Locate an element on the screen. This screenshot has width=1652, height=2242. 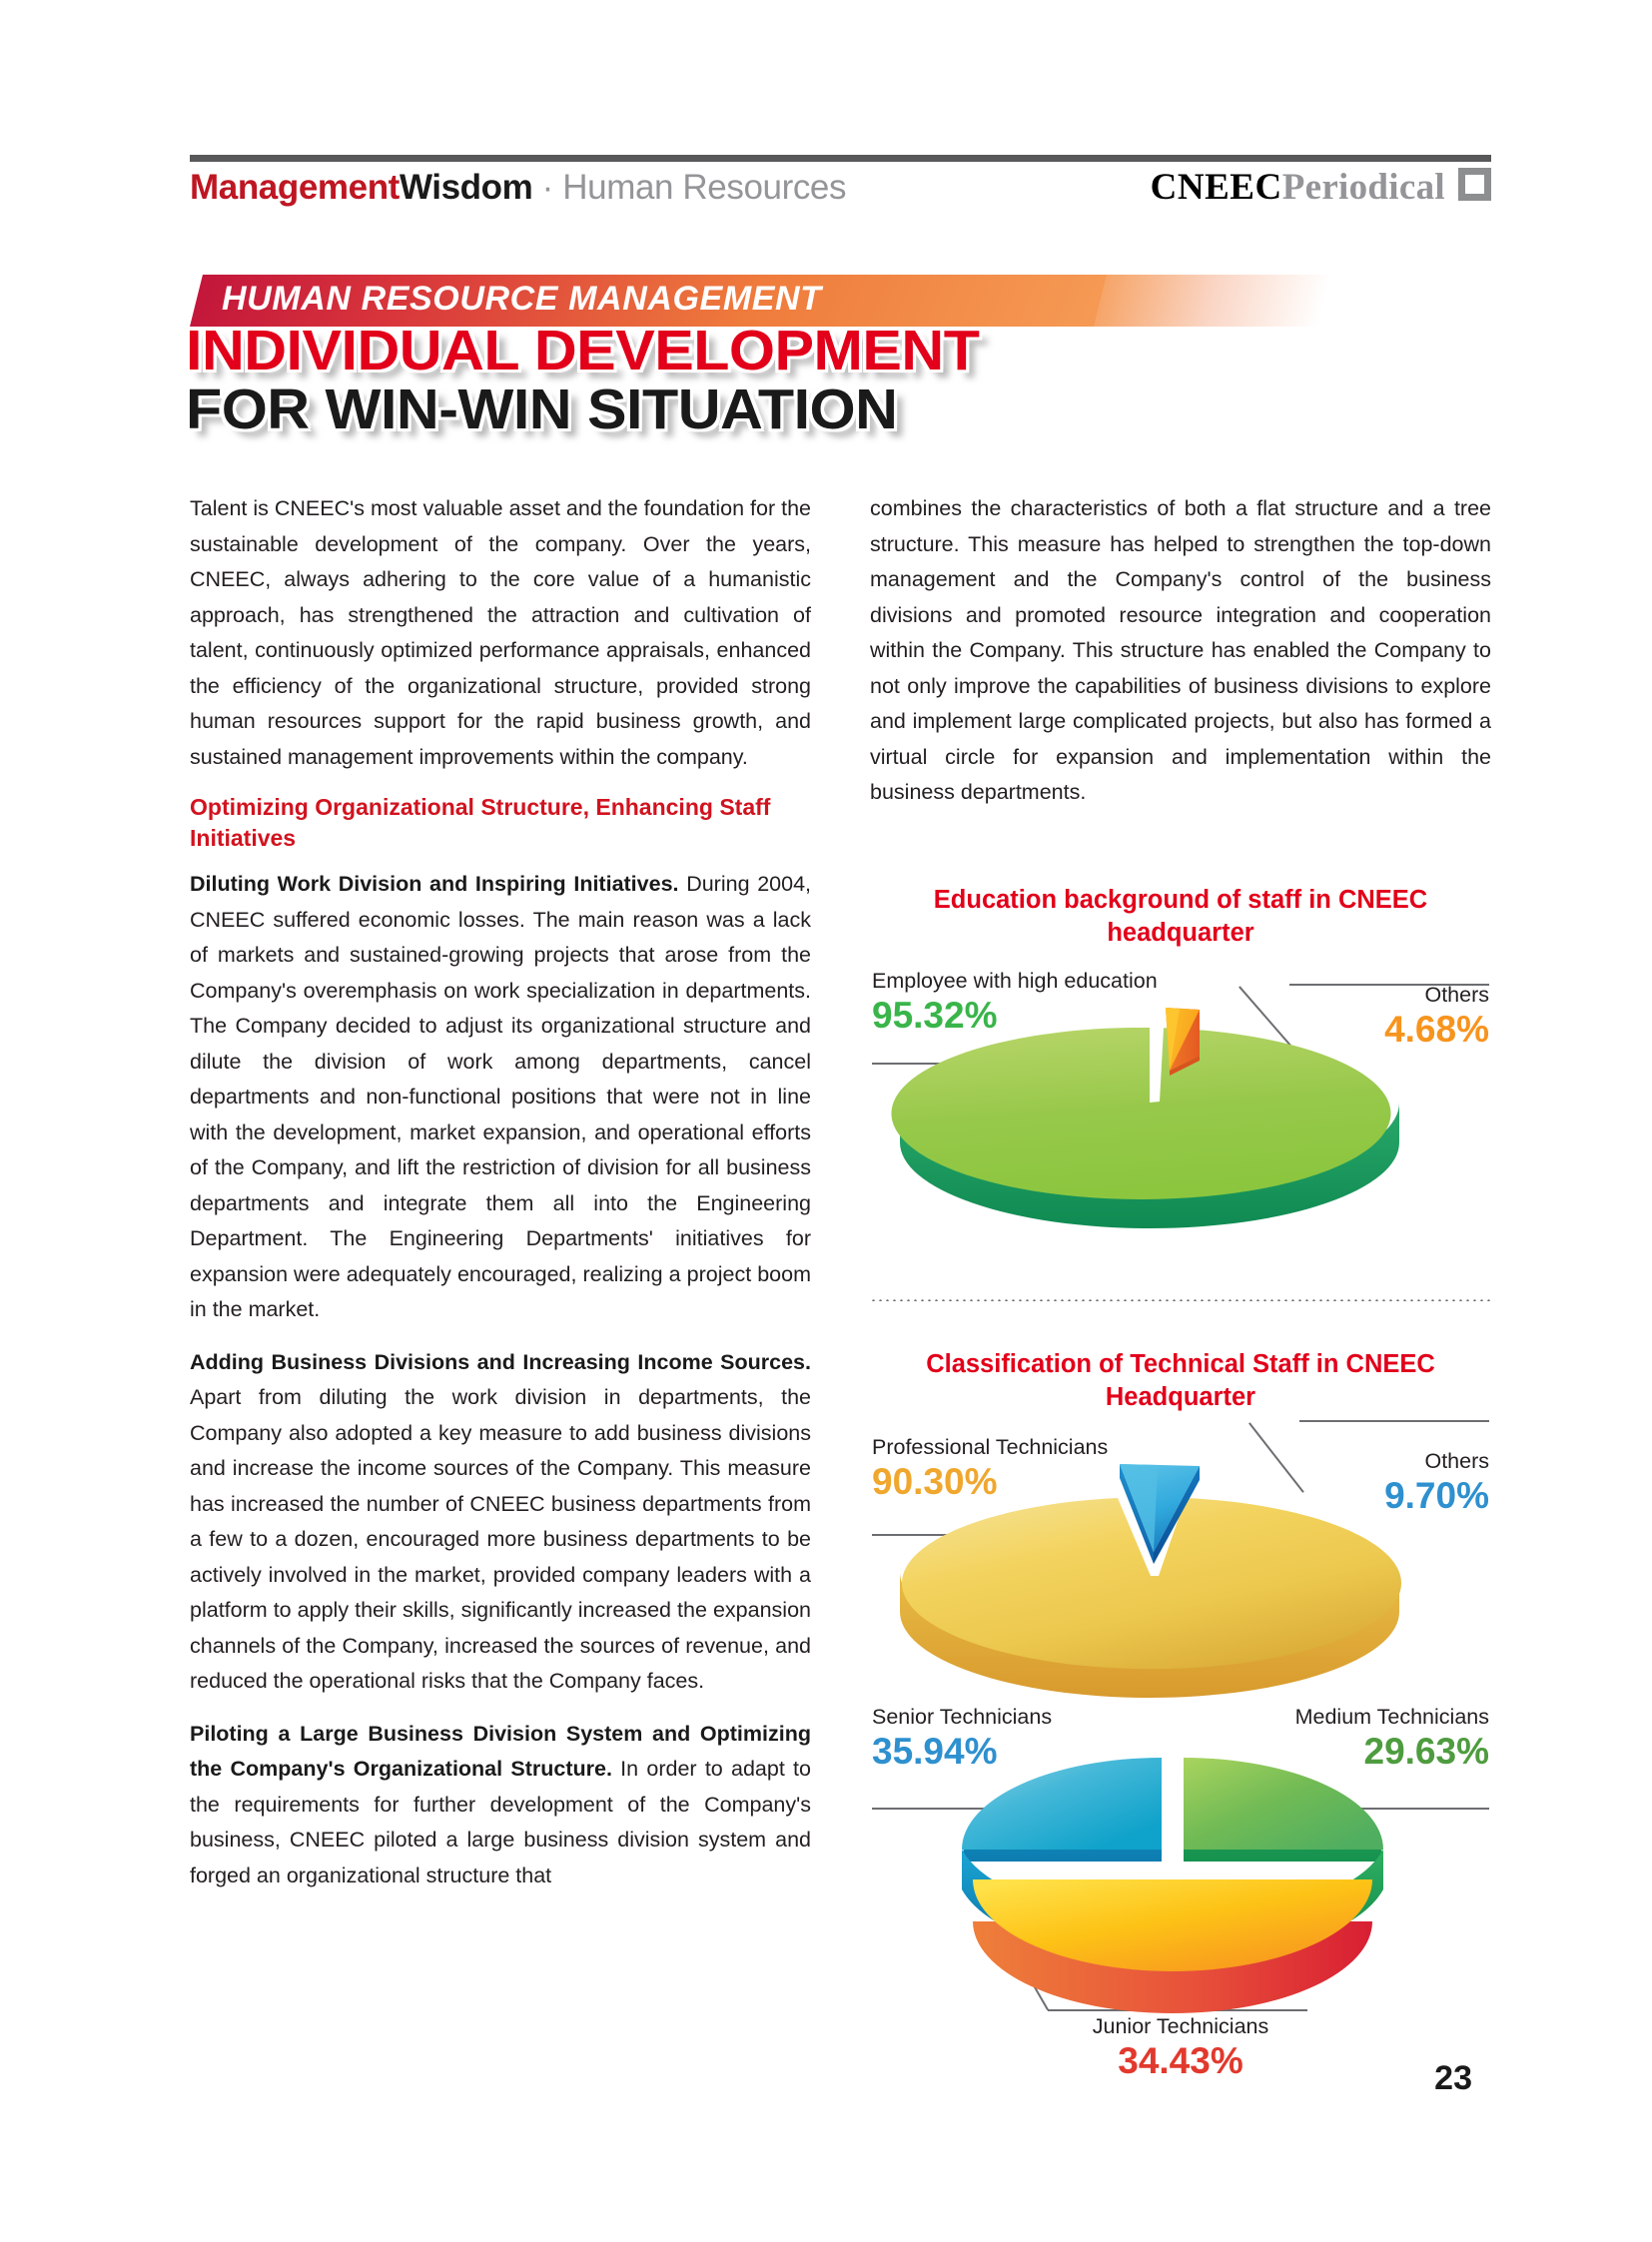
article-title-line2: FOR WIN-WIN SITUATION is located at coordinates (542, 409).